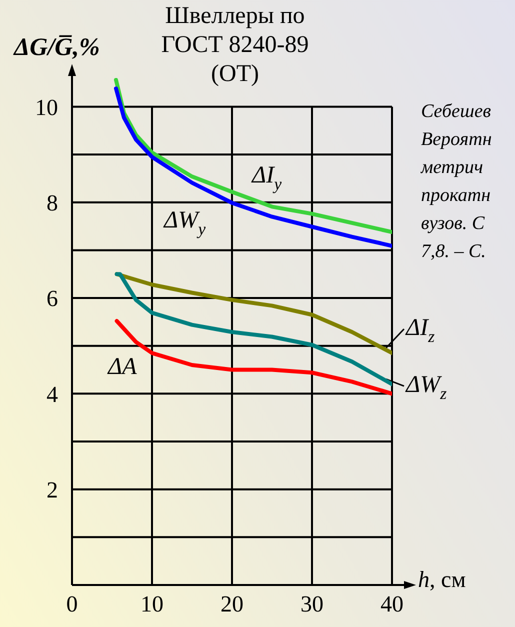 Image resolution: width=515 pixels, height=627 pixels. What do you see at coordinates (72, 603) in the screenshot?
I see `x-tick-label: 0` at bounding box center [72, 603].